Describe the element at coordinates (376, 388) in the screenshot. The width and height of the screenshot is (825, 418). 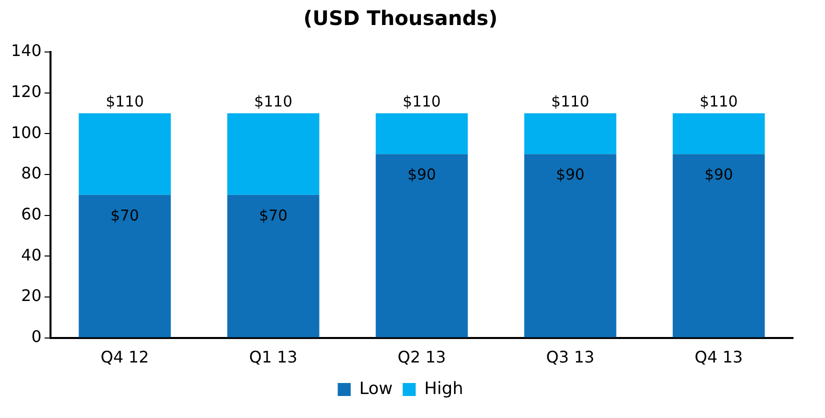
I see `legend-label: Low` at that location.